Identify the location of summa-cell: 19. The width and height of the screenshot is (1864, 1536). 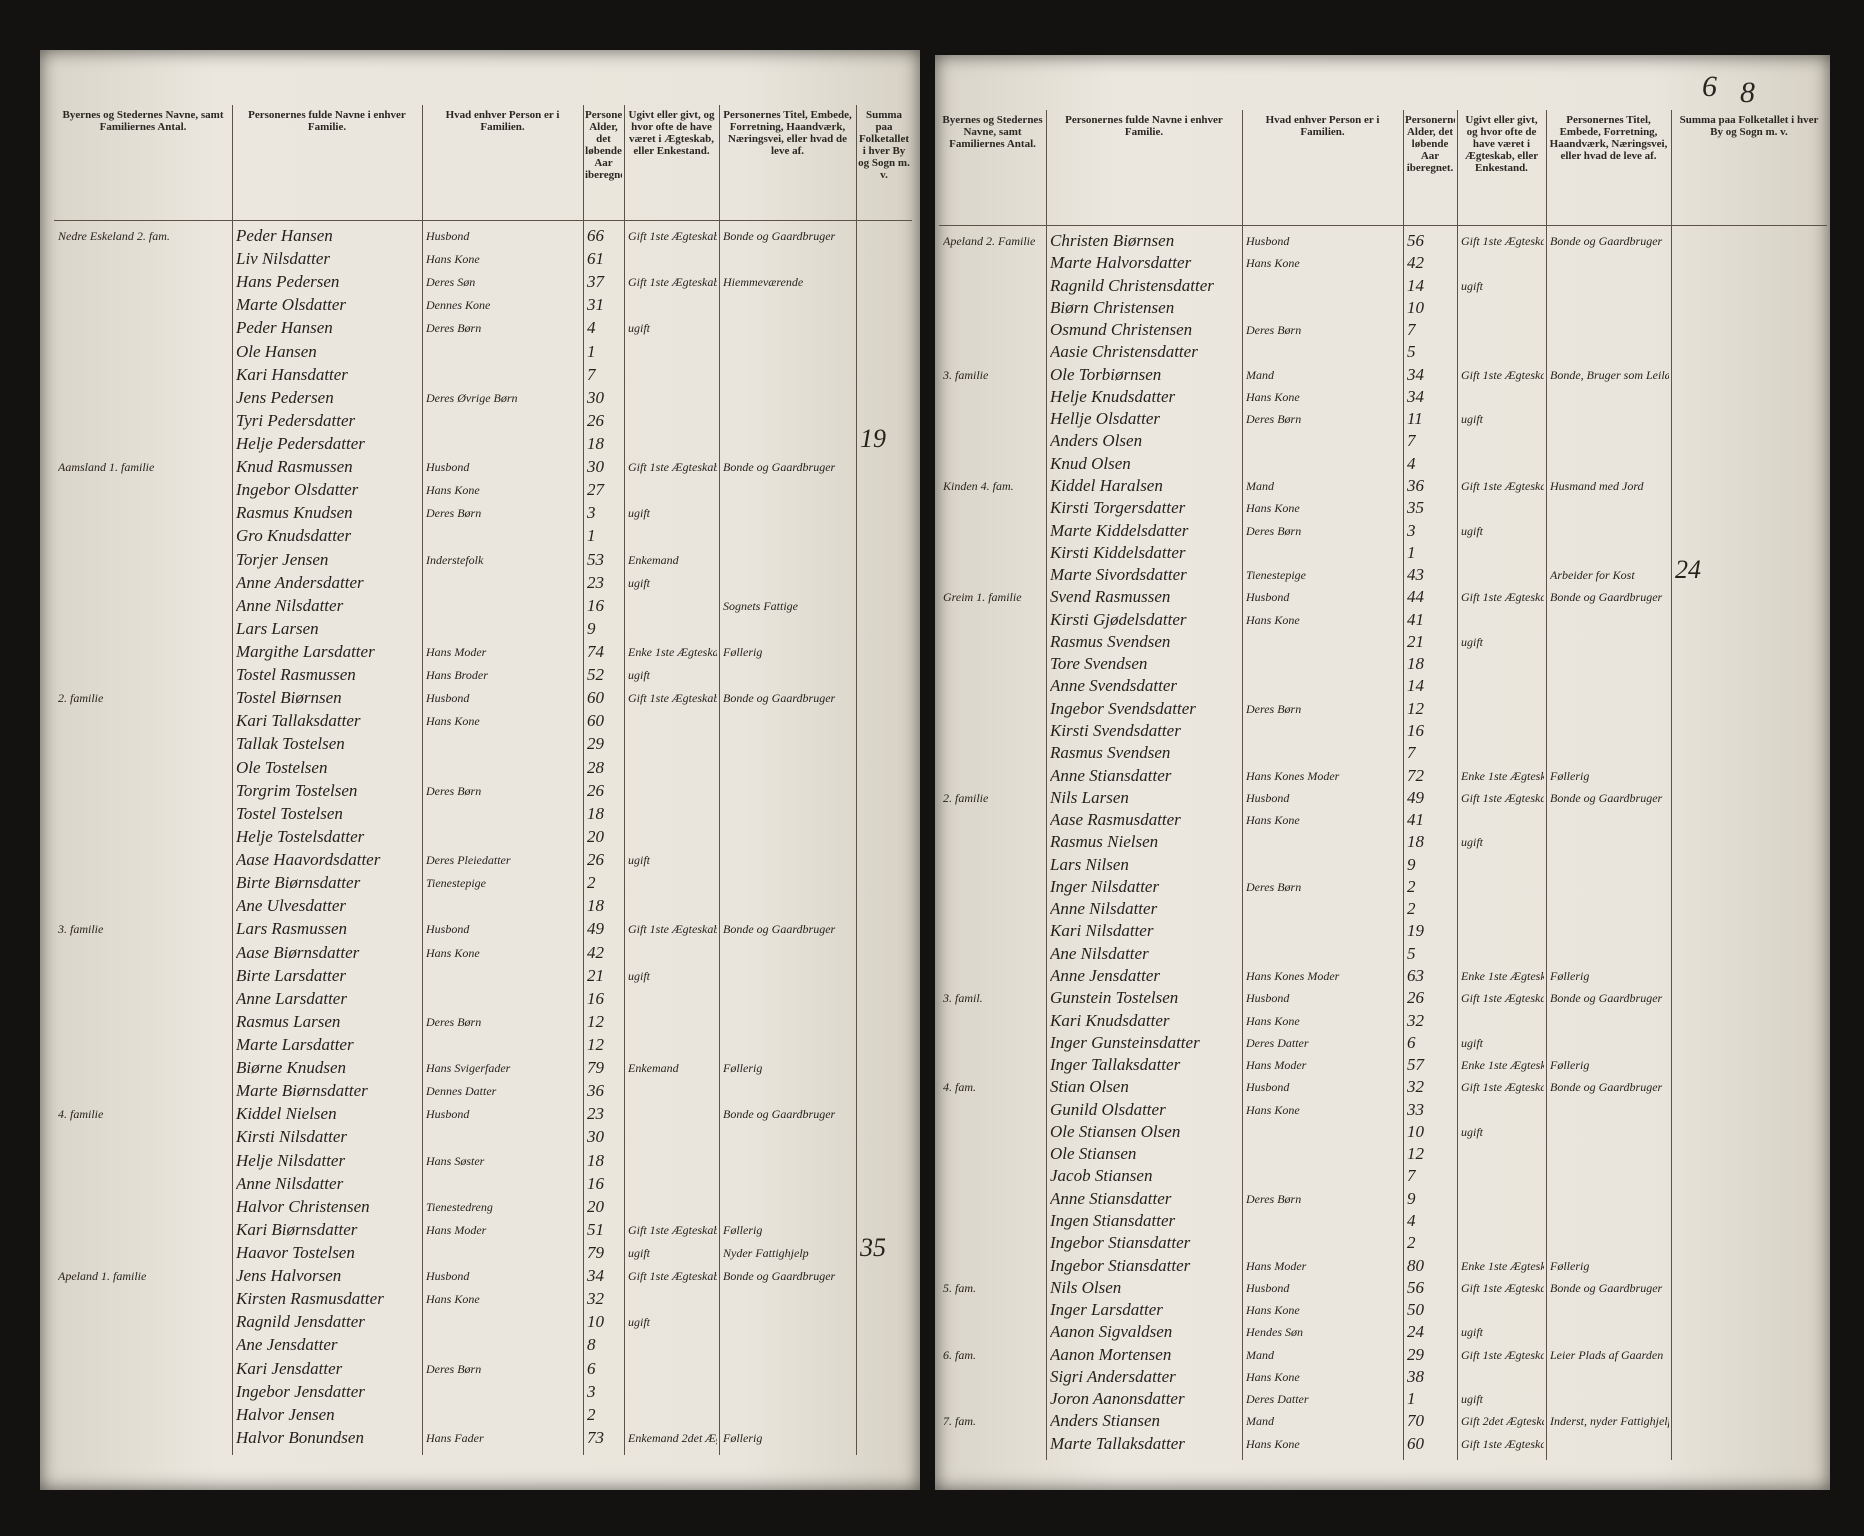
(873, 439).